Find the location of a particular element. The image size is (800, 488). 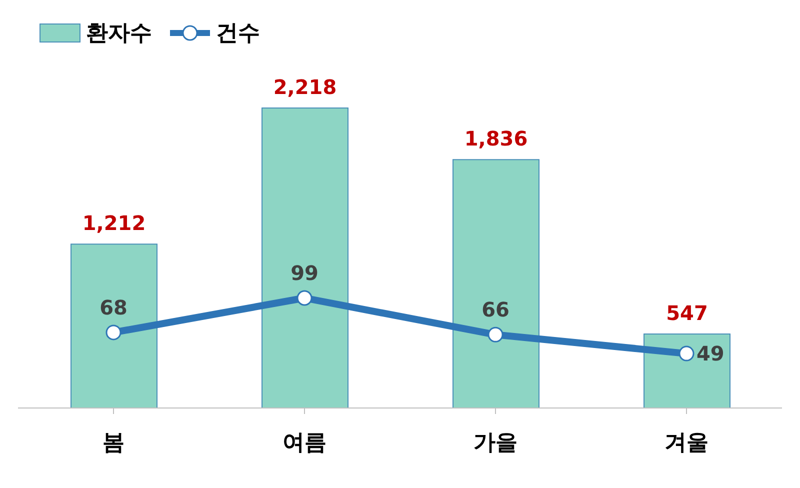

legend-label: 환자수 is located at coordinates (118, 34).